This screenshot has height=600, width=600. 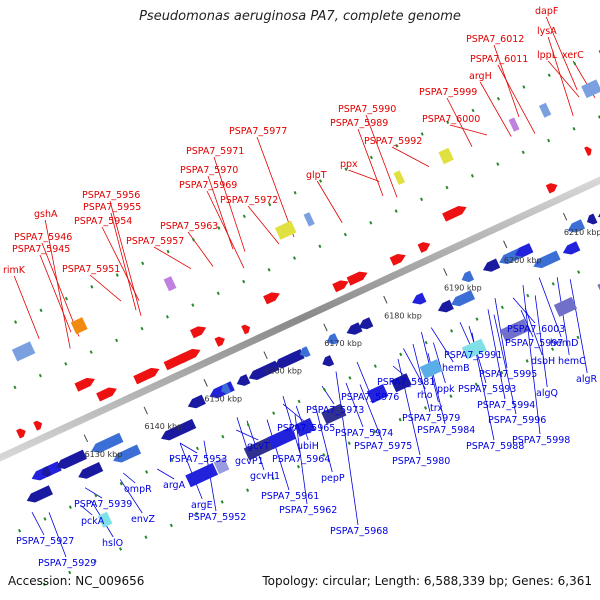 What do you see at coordinates (448, 92) in the screenshot?
I see `forward-gene-label: PSPA7_5999` at bounding box center [448, 92].